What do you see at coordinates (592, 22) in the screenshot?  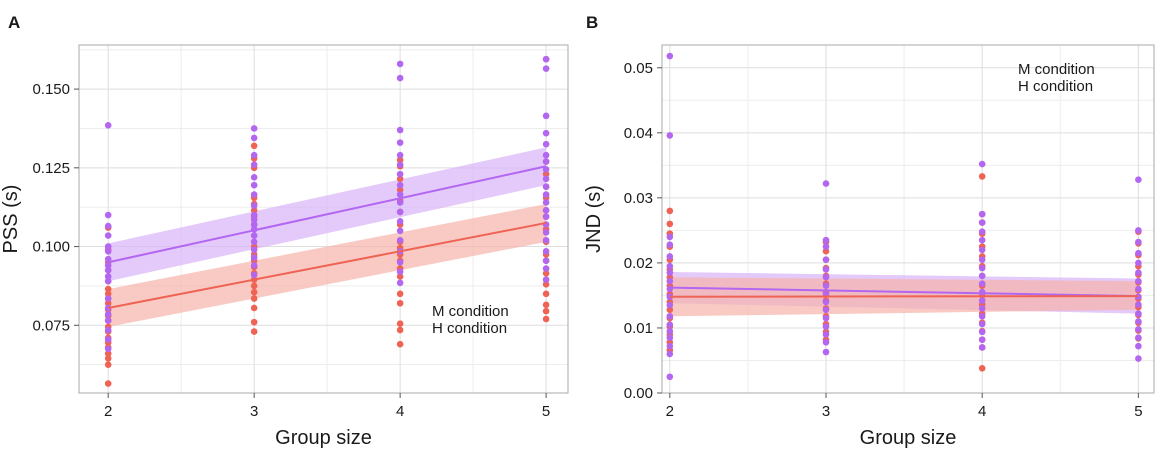 I see `panel-label: B` at bounding box center [592, 22].